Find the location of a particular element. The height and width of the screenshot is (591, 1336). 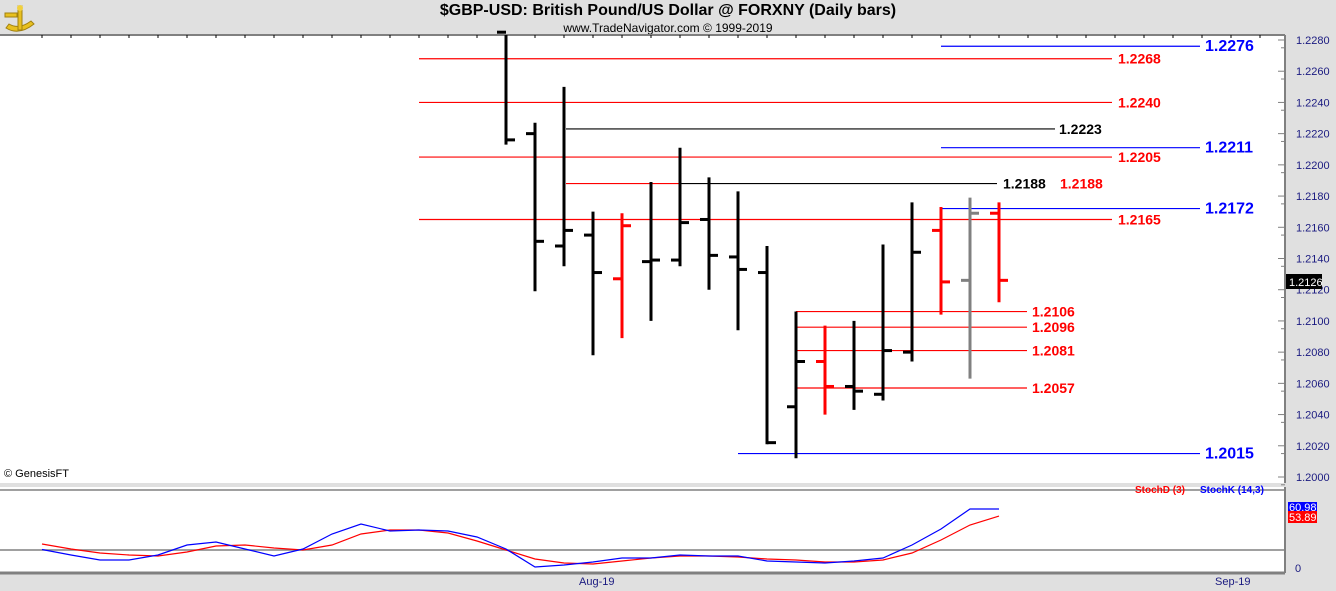

level-label: 1.2223 is located at coordinates (1080, 129).